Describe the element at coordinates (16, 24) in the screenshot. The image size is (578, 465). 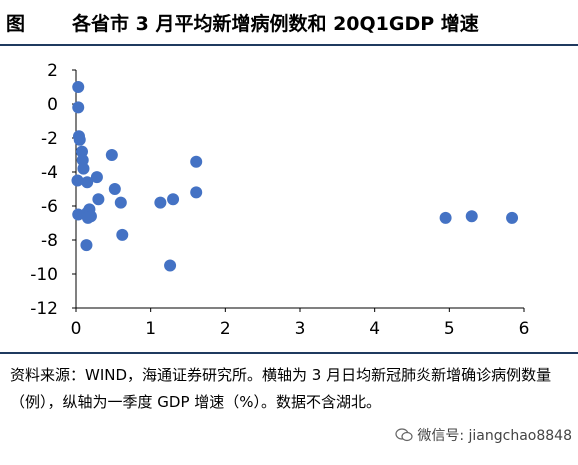
I see `figure-label: 图` at that location.